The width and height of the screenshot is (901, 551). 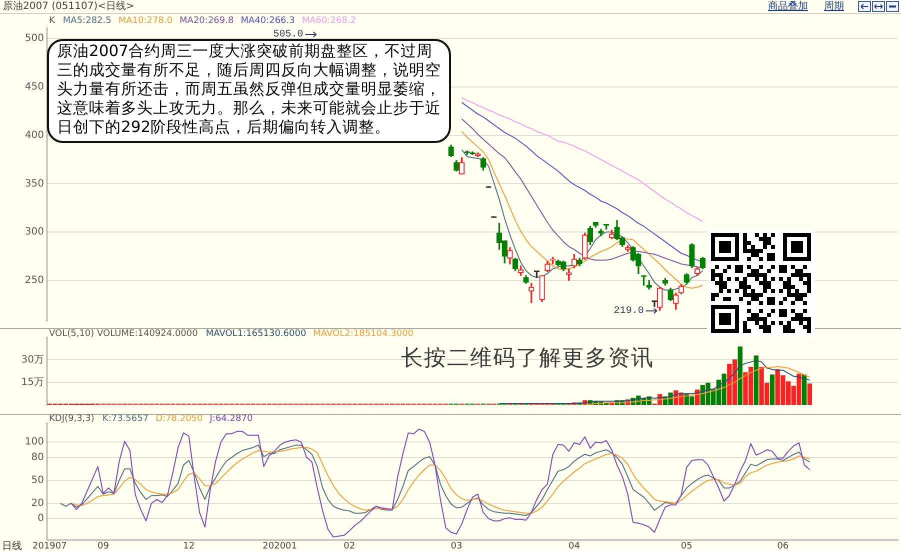 What do you see at coordinates (207, 21) in the screenshot?
I see `text: MA20:269.8` at bounding box center [207, 21].